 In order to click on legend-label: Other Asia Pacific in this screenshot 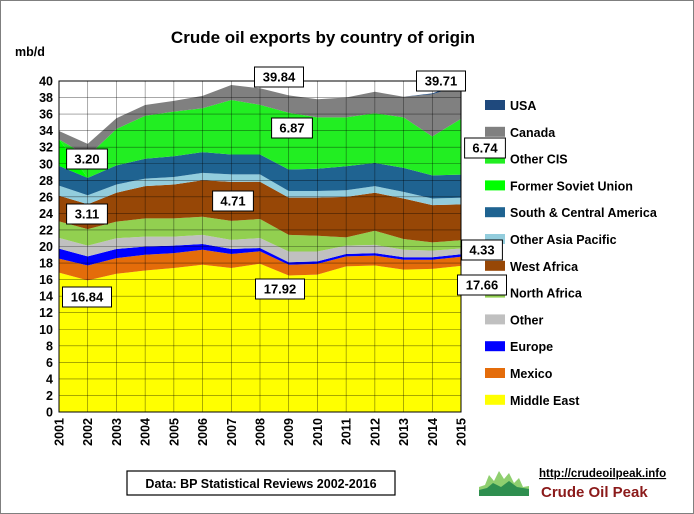, I will do `click(563, 240)`.